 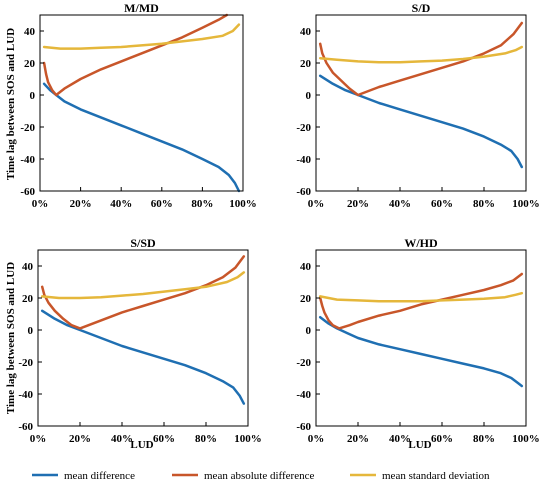 What do you see at coordinates (400, 439) in the screenshot?
I see `xtick-label-w-hd: 40%` at bounding box center [400, 439].